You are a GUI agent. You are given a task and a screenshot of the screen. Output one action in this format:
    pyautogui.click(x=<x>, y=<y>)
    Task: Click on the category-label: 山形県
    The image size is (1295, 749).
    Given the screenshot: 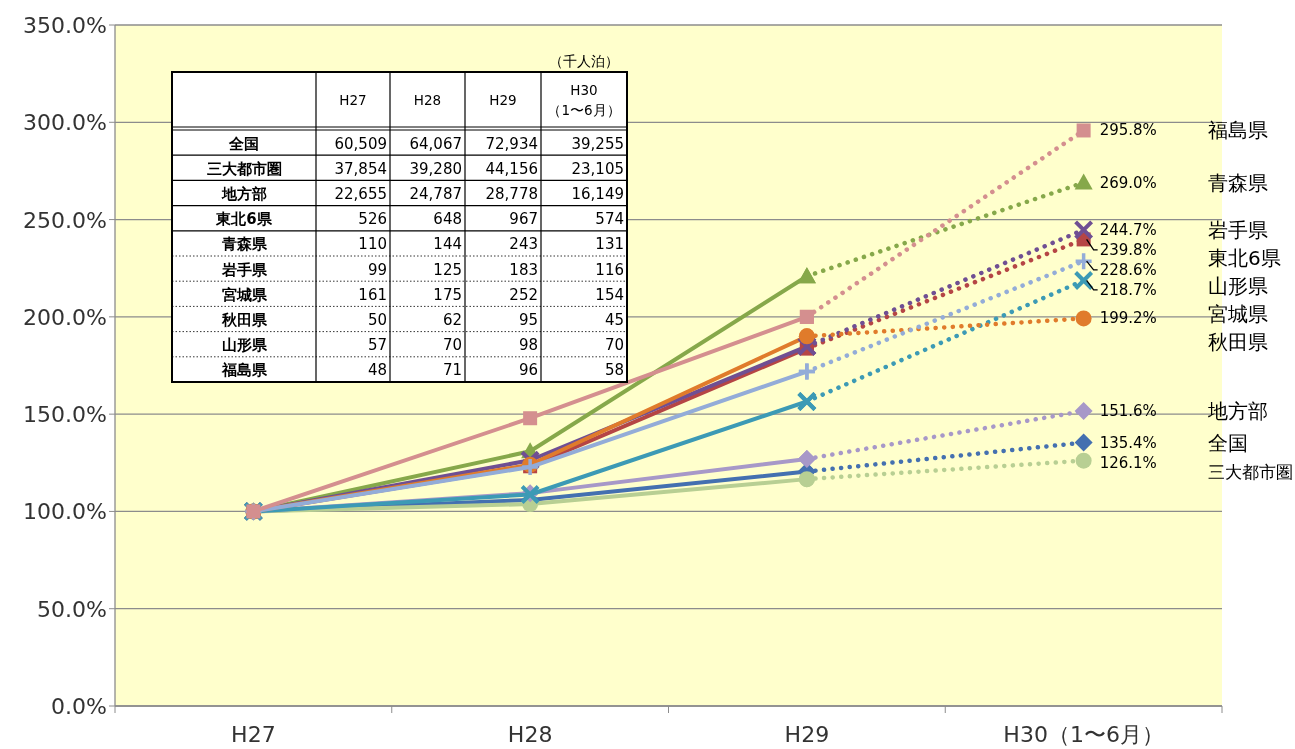 What is the action you would take?
    pyautogui.click(x=244, y=345)
    